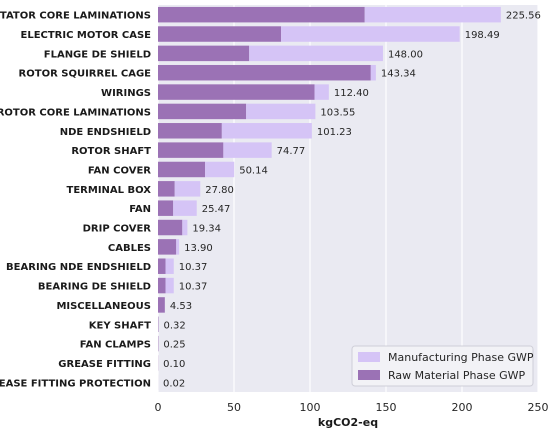 This screenshot has width=550, height=433. Describe the element at coordinates (219, 190) in the screenshot. I see `bar-value-label: 27.80` at that location.